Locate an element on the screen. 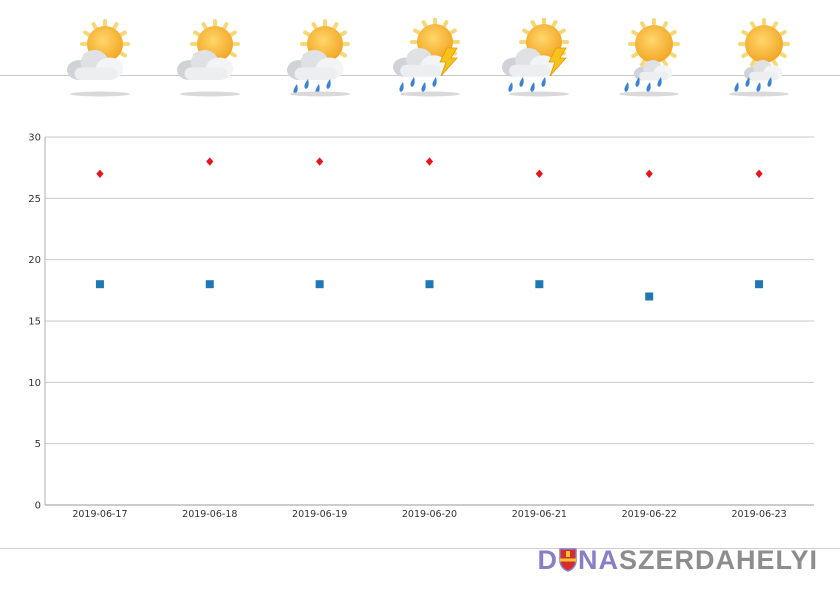  x-tick-label: 2019-06-22 is located at coordinates (649, 514).